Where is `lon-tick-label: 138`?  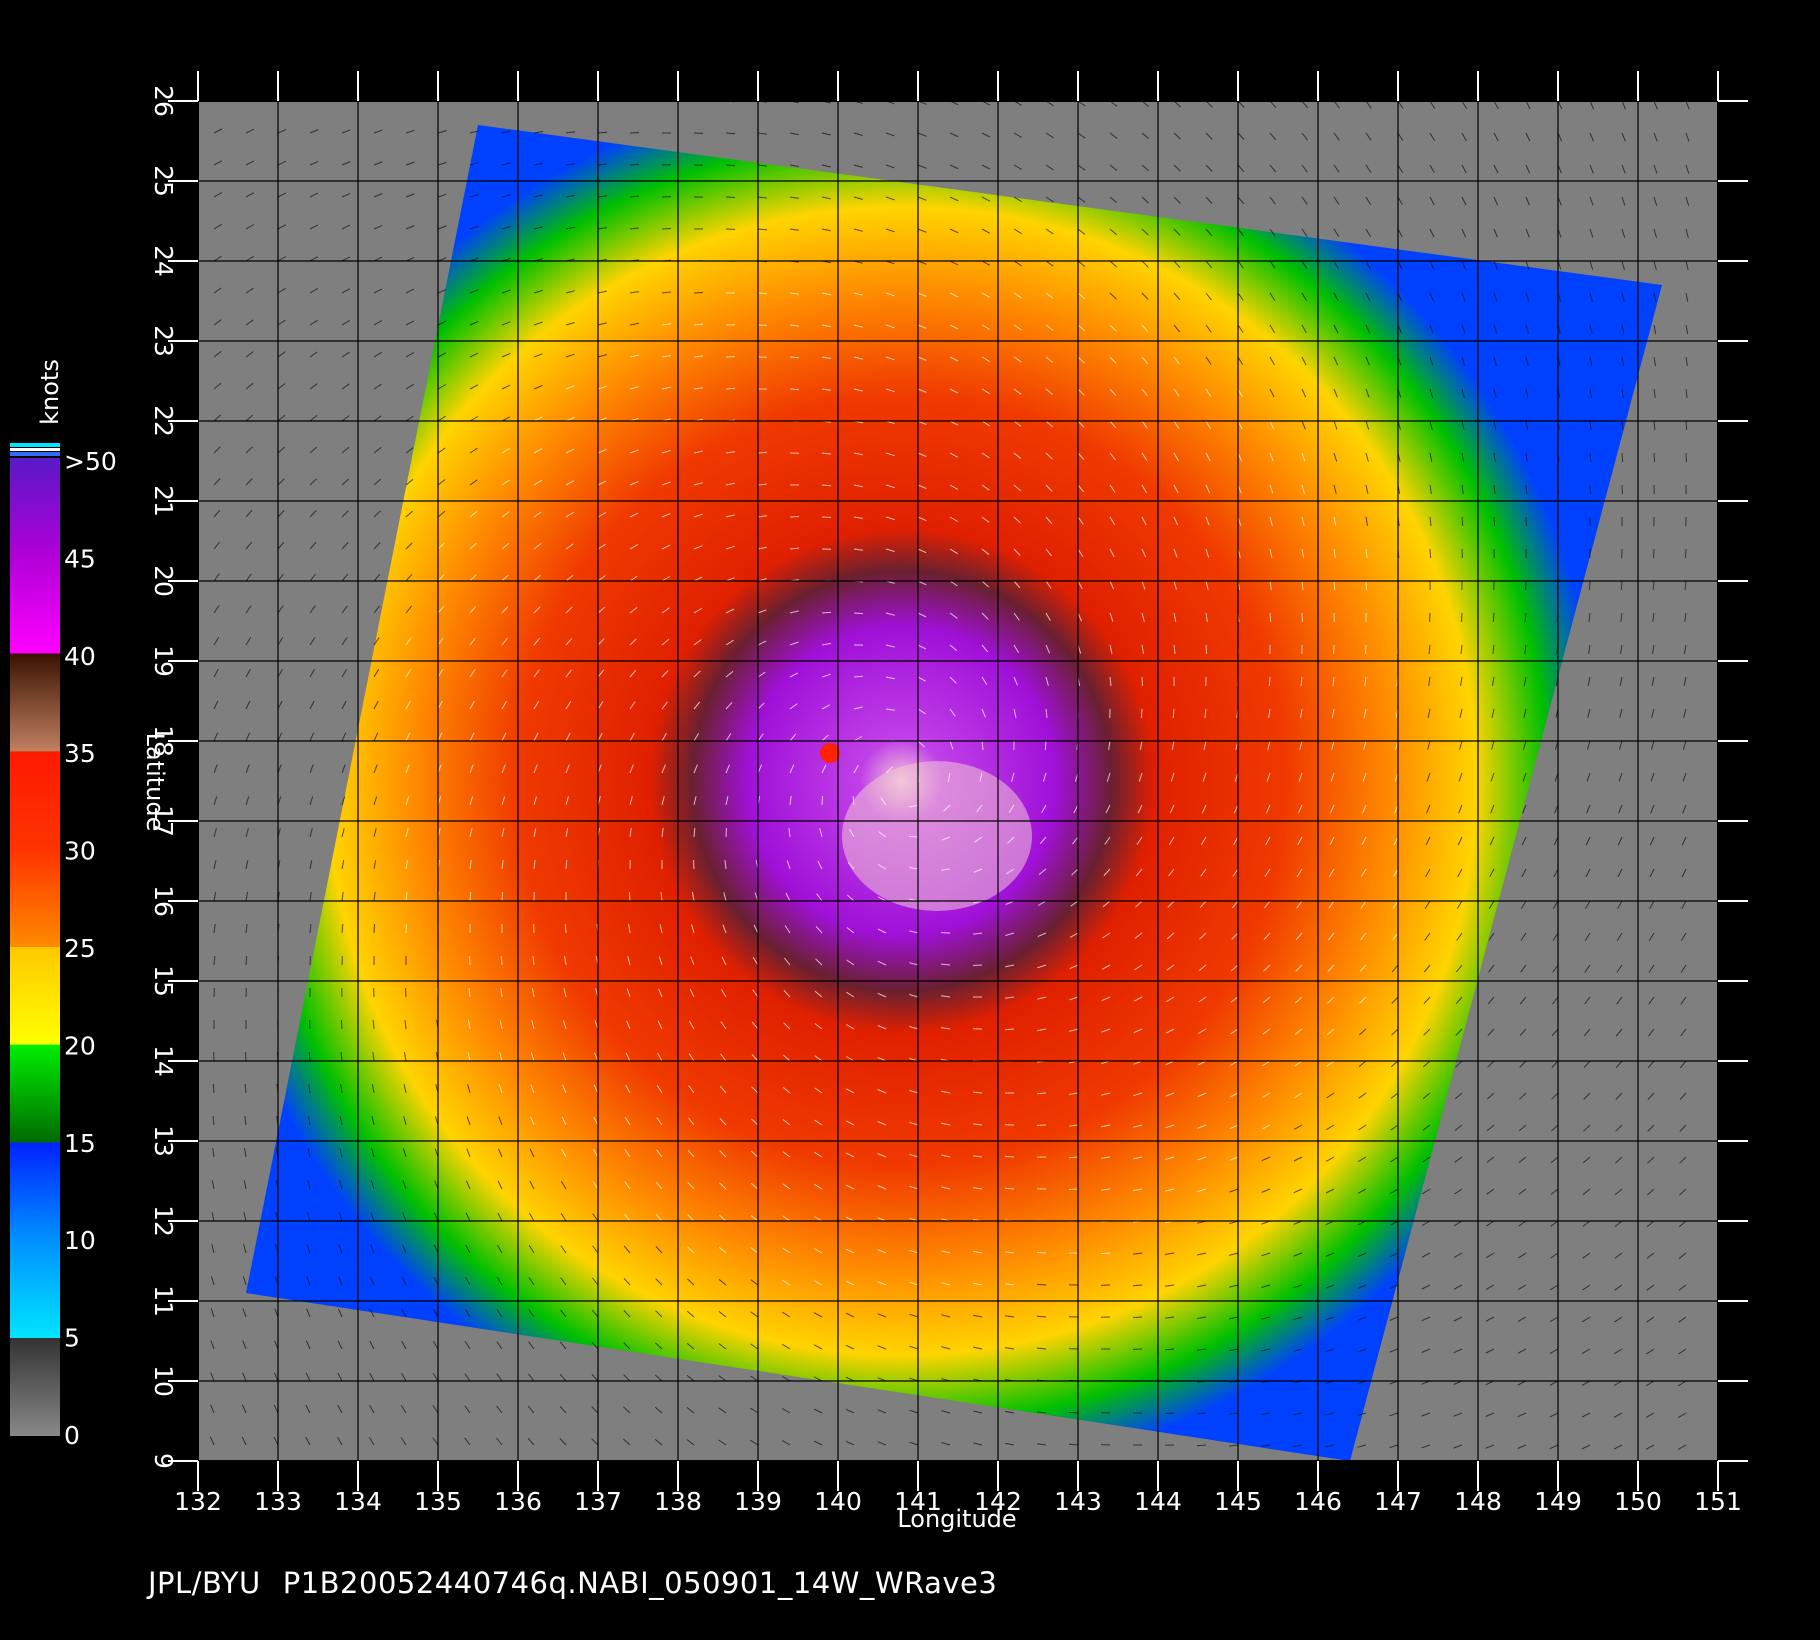 lon-tick-label: 138 is located at coordinates (678, 1501).